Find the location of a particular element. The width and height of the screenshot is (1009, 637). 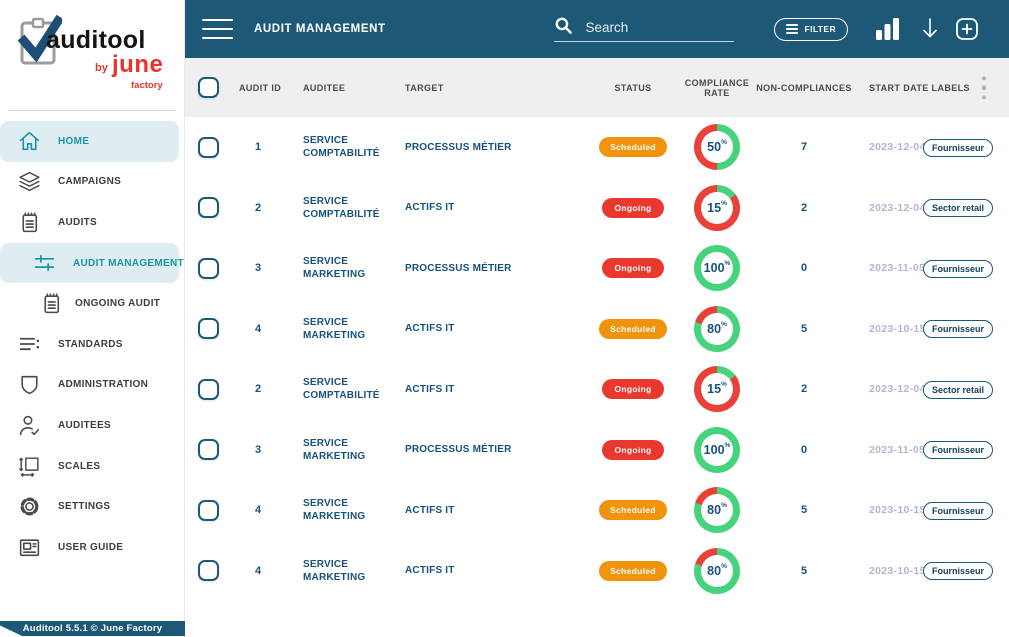

plus-icon is located at coordinates (967, 29).